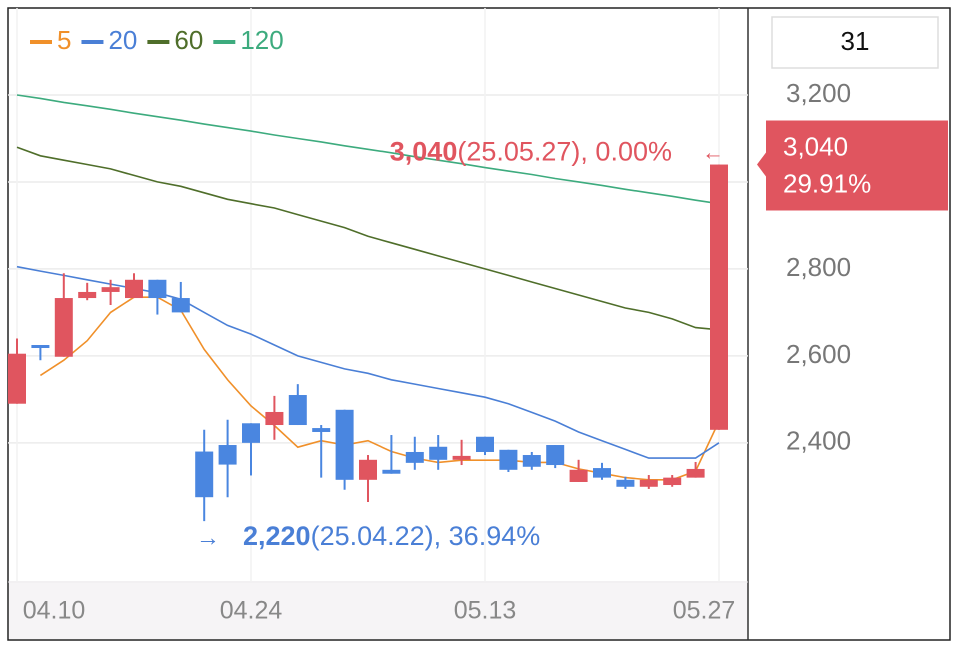 This screenshot has width=960, height=650. I want to click on price-tag: 3,040 29.91%, so click(852, 165).